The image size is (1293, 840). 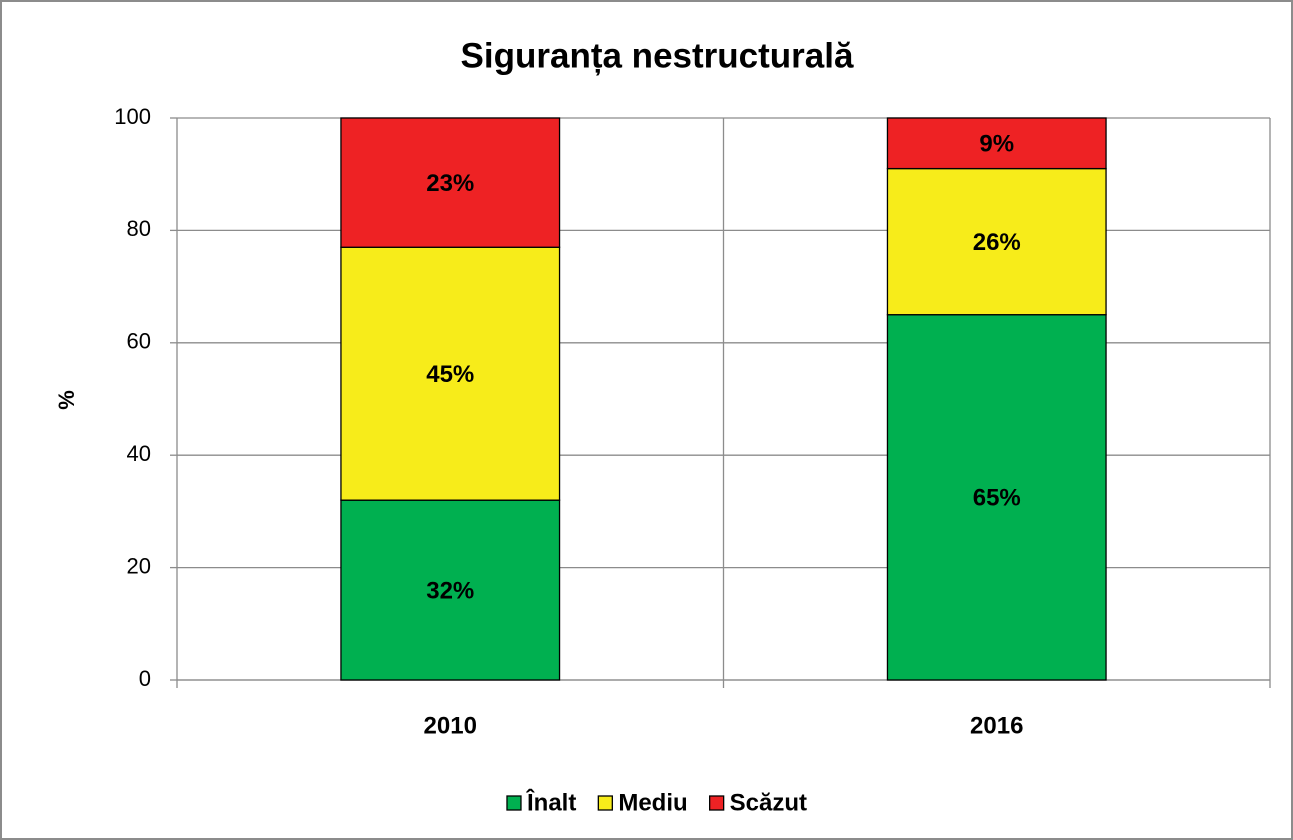 What do you see at coordinates (139, 565) in the screenshot?
I see `y-tick-label: 20` at bounding box center [139, 565].